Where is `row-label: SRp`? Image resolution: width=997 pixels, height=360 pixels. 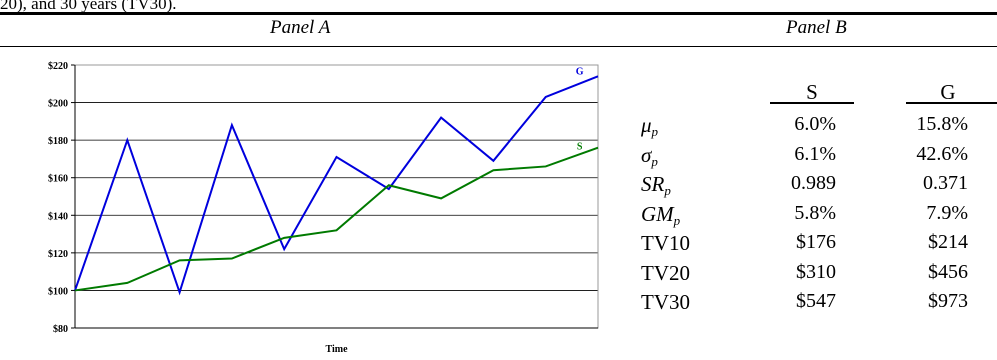 row-label: SRp is located at coordinates (656, 185).